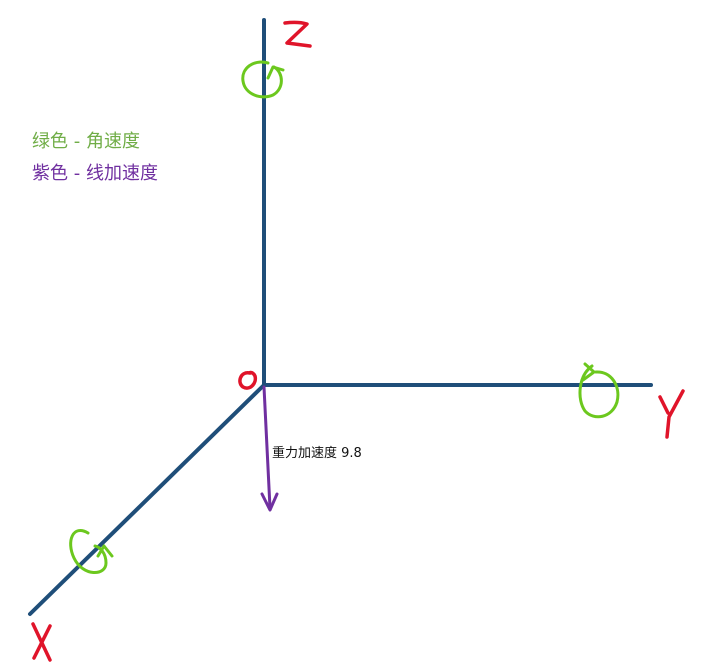 This screenshot has width=718, height=668. What do you see at coordinates (599, 390) in the screenshot?
I see `y-rotation-icon` at bounding box center [599, 390].